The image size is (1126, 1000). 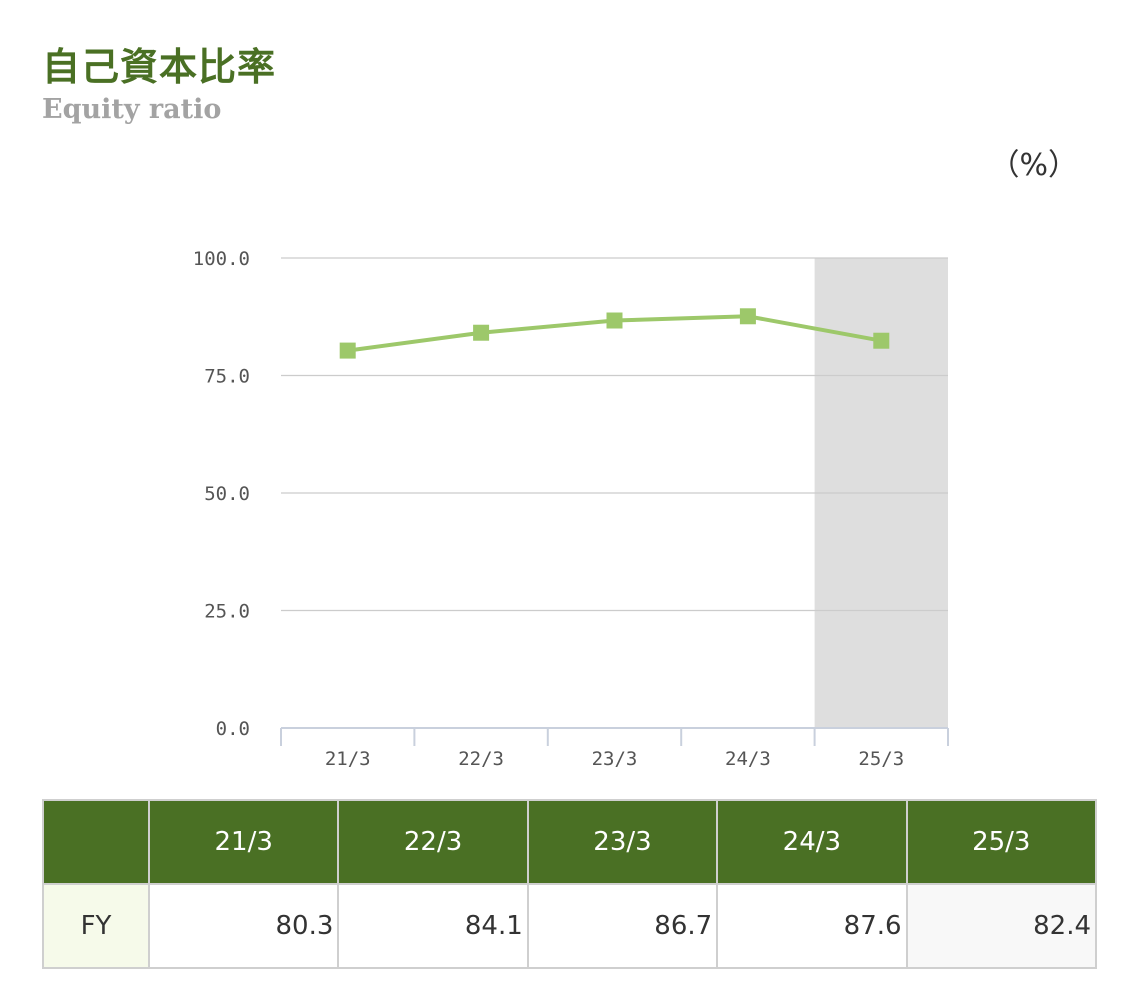 I want to click on y-tick-label: 0.0, so click(x=233, y=729).